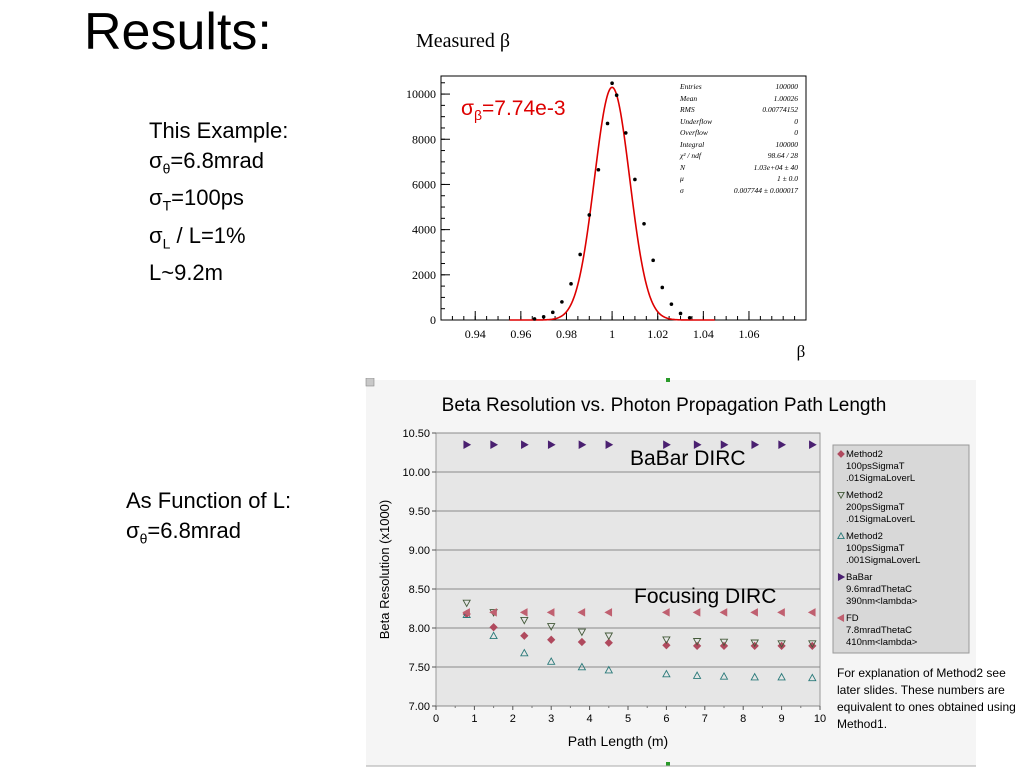 The height and width of the screenshot is (768, 1024). Describe the element at coordinates (691, 86) in the screenshot. I see `stats-label: Entries` at that location.